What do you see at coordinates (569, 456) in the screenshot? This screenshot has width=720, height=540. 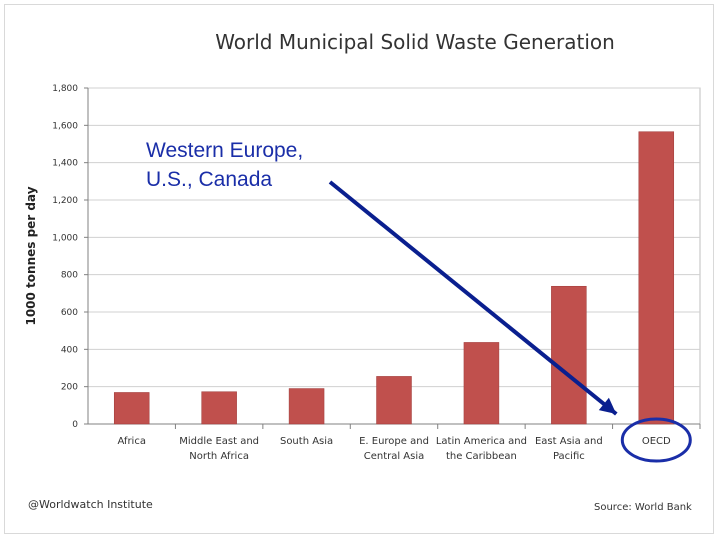 I see `x-tick-label: Pacific` at bounding box center [569, 456].